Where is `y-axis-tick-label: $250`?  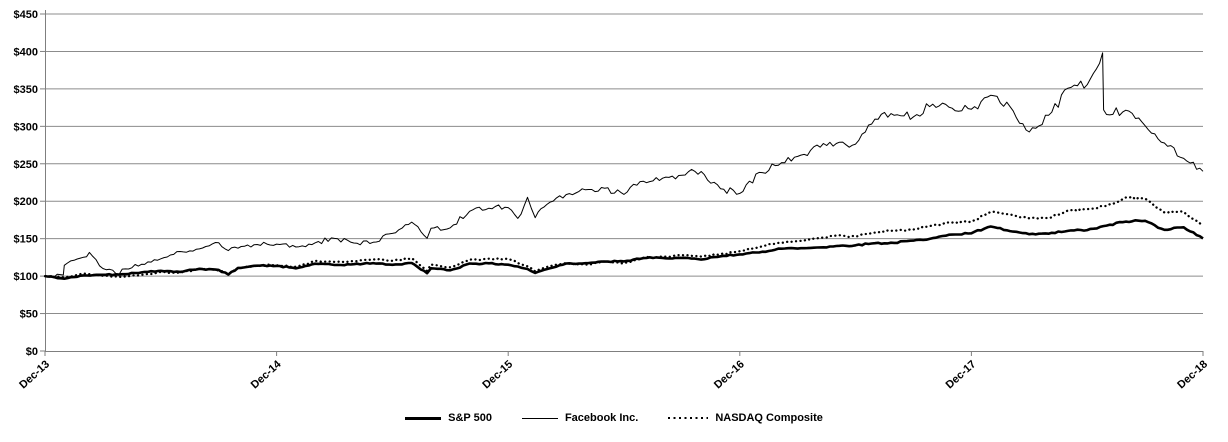 y-axis-tick-label: $250 is located at coordinates (26, 165).